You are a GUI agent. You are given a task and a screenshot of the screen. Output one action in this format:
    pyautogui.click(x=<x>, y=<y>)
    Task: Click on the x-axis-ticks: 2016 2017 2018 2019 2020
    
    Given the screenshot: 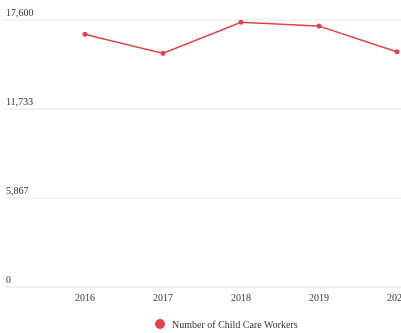 What is the action you would take?
    pyautogui.click(x=238, y=298)
    